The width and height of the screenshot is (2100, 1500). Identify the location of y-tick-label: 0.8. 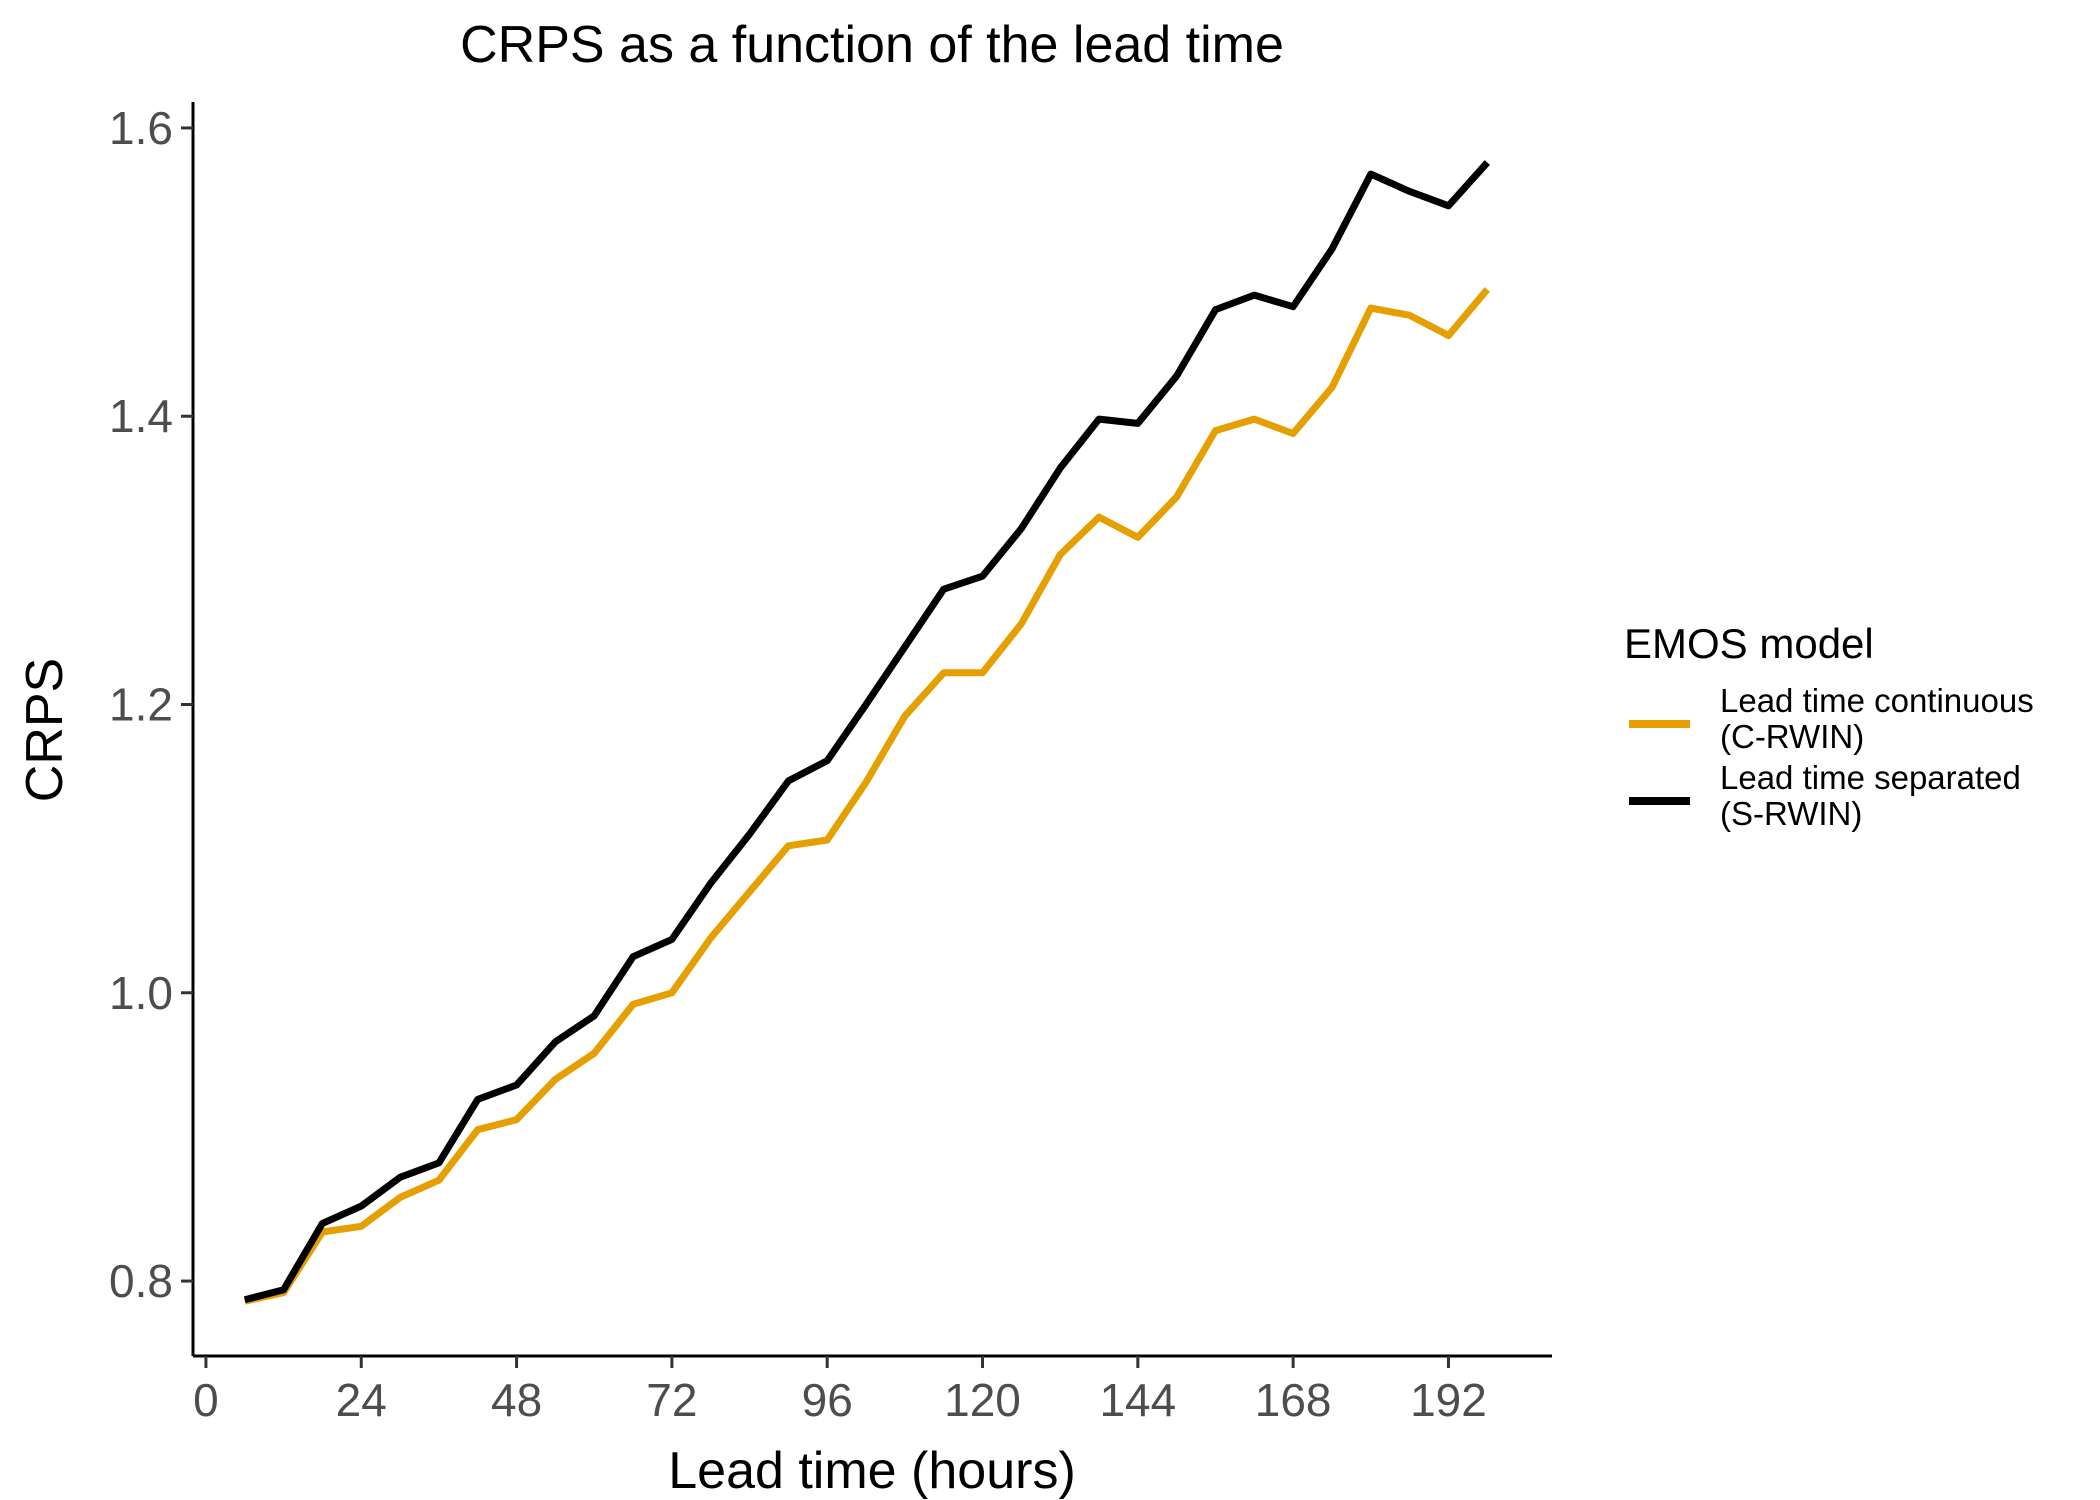
(141, 1281).